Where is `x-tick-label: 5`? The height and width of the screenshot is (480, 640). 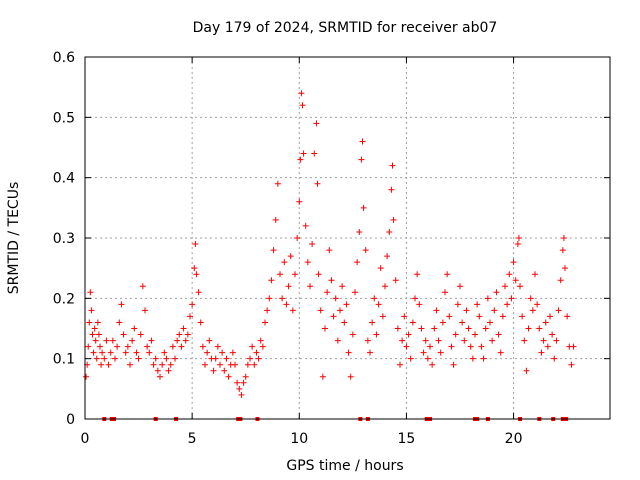
x-tick-label: 5 is located at coordinates (192, 439).